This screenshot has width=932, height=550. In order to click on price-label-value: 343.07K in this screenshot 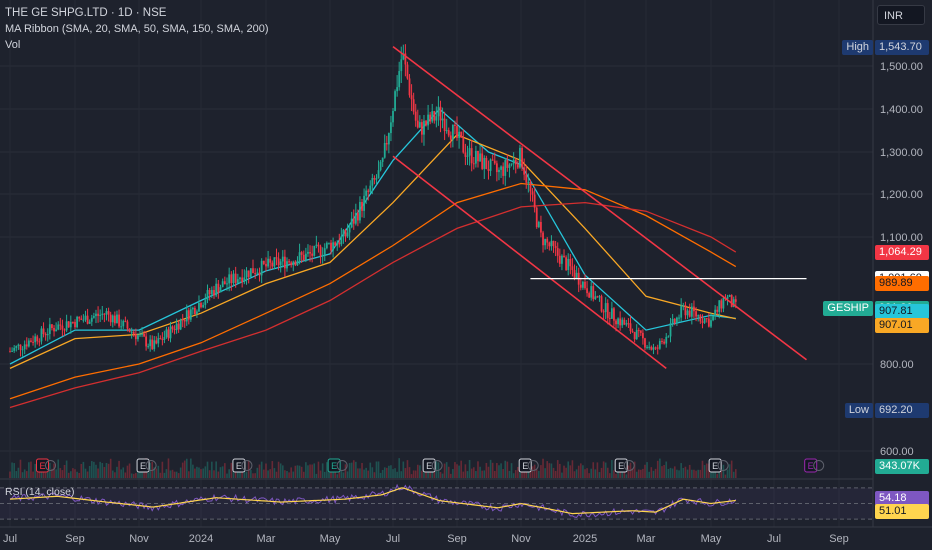, I will do `click(902, 466)`.